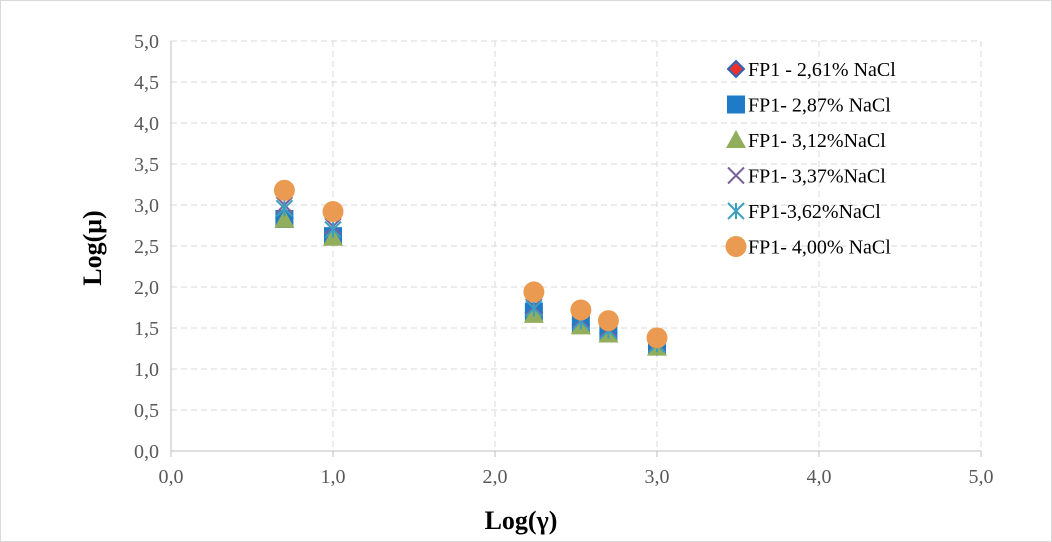  What do you see at coordinates (819, 248) in the screenshot?
I see `legend-label-6: FP1- 4,00% NaCl` at bounding box center [819, 248].